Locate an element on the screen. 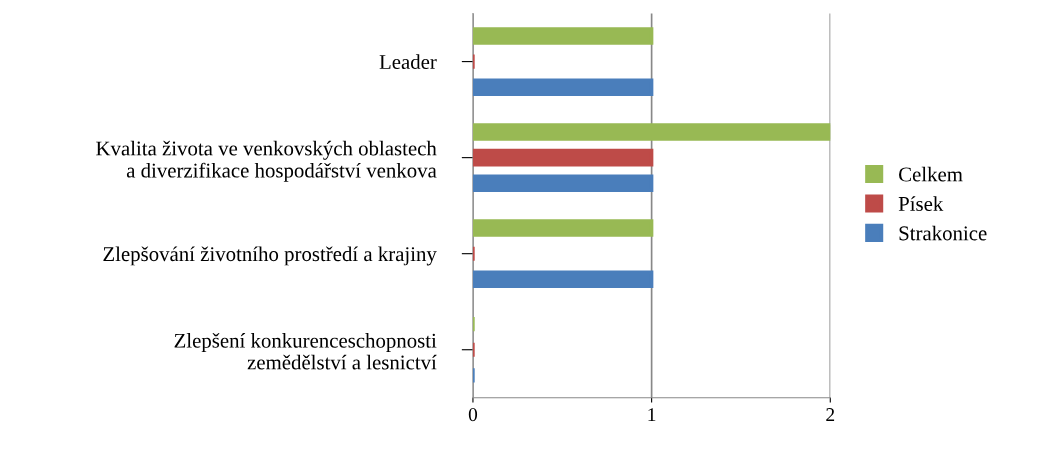  legend-label: Celkem is located at coordinates (931, 174).